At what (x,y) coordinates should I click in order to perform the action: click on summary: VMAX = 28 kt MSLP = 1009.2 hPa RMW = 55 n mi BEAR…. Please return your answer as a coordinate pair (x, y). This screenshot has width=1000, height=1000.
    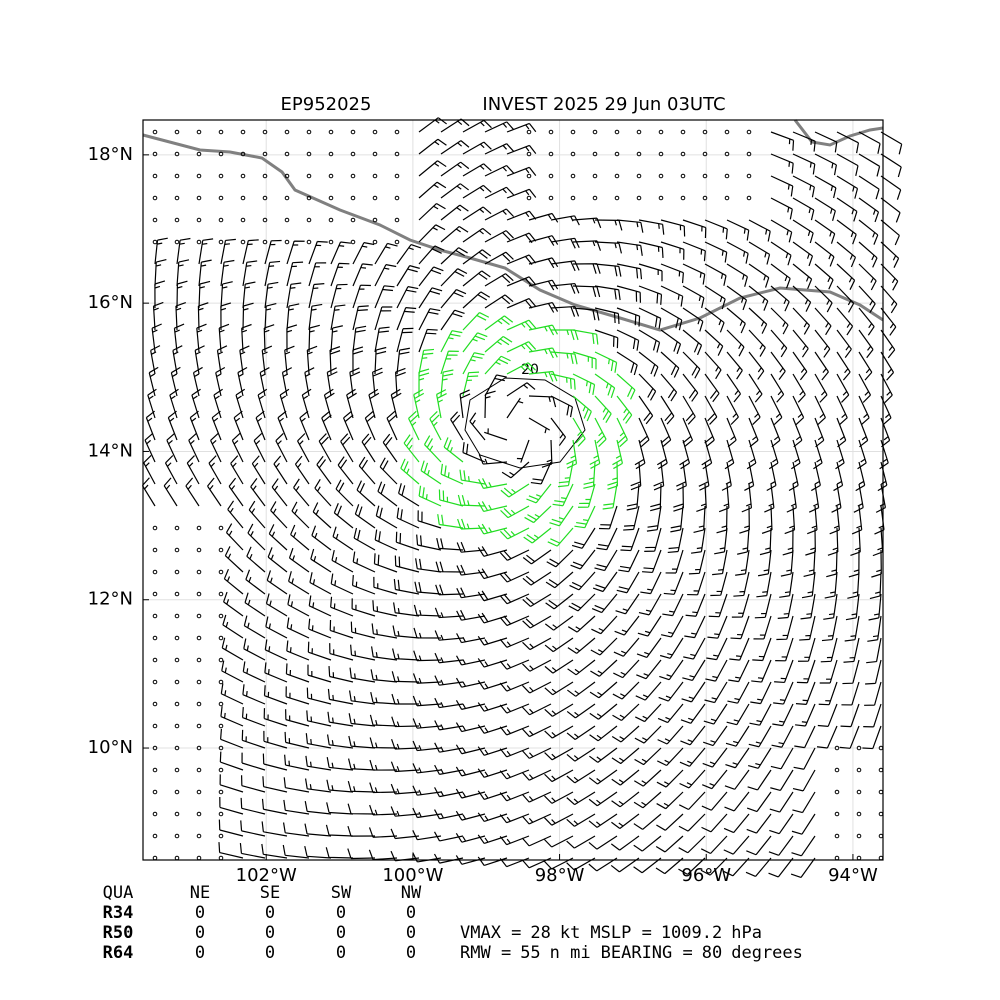
    Looking at the image, I should click on (631, 943).